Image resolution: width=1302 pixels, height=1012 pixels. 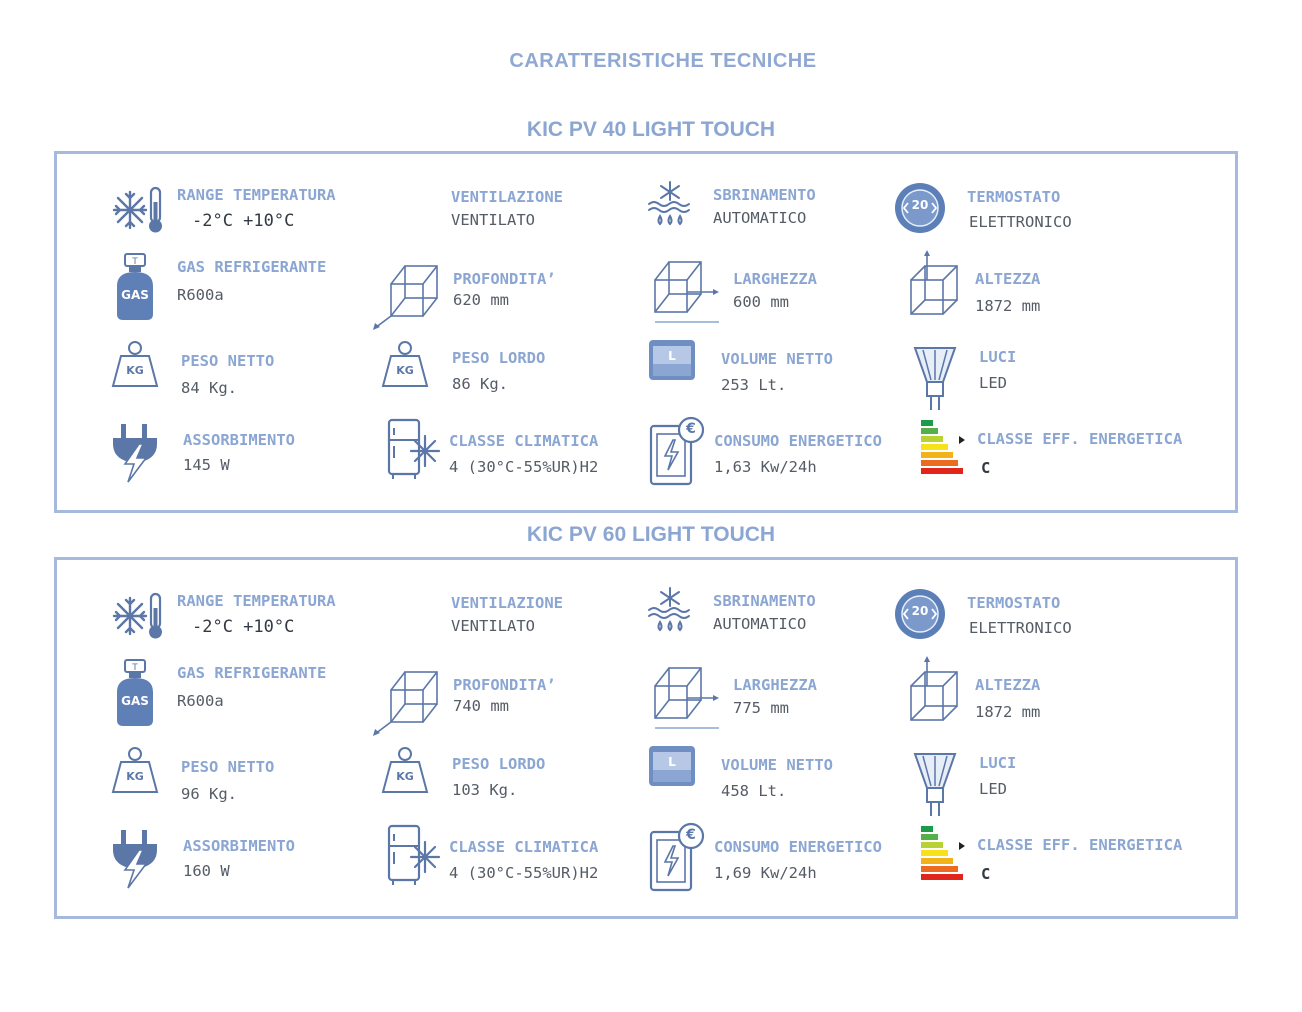 I want to click on model-title: KIC PV 40 LIGHT TOUCH, so click(x=651, y=129).